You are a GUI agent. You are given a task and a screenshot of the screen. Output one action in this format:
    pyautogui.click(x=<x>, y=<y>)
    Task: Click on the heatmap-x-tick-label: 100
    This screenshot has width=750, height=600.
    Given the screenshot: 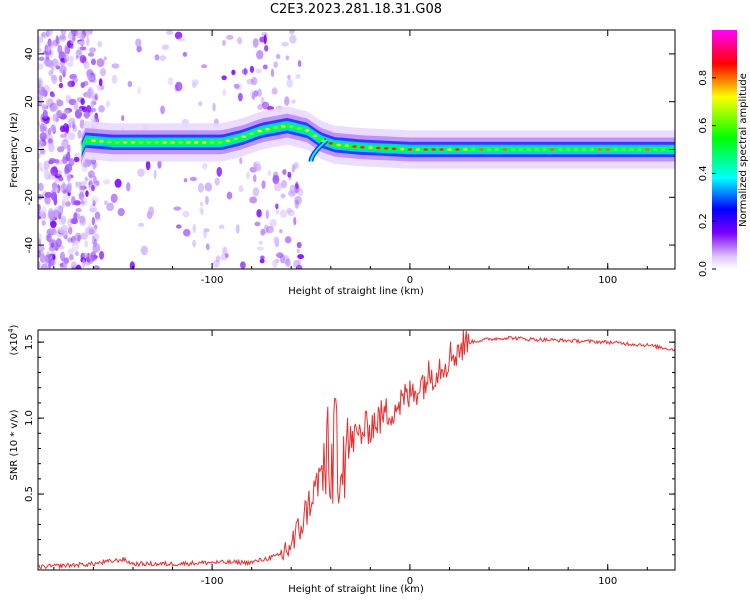 What is the action you would take?
    pyautogui.click(x=607, y=280)
    